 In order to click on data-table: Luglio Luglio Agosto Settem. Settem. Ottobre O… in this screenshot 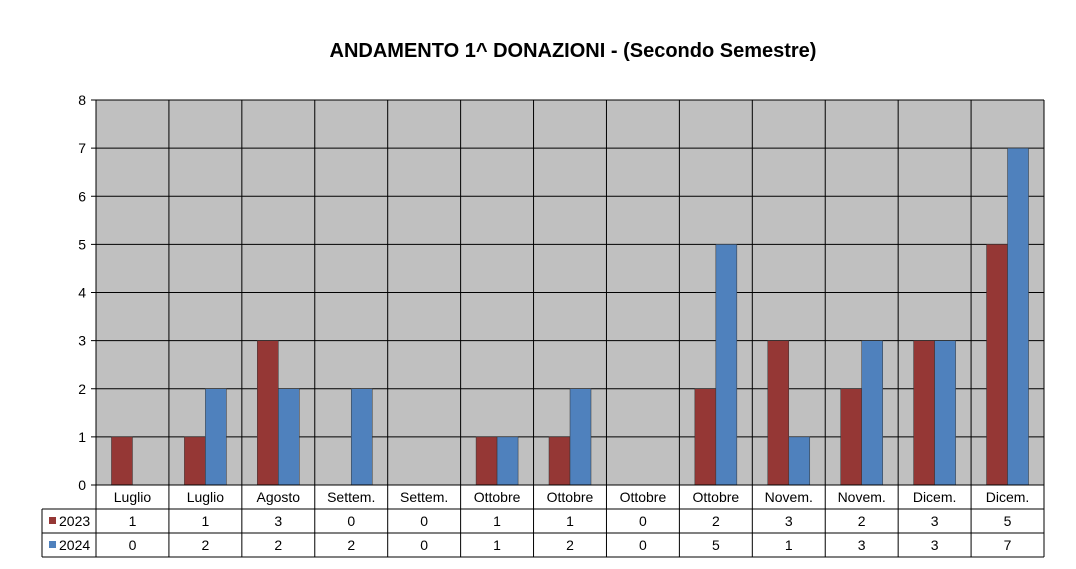, I will do `click(543, 521)`.